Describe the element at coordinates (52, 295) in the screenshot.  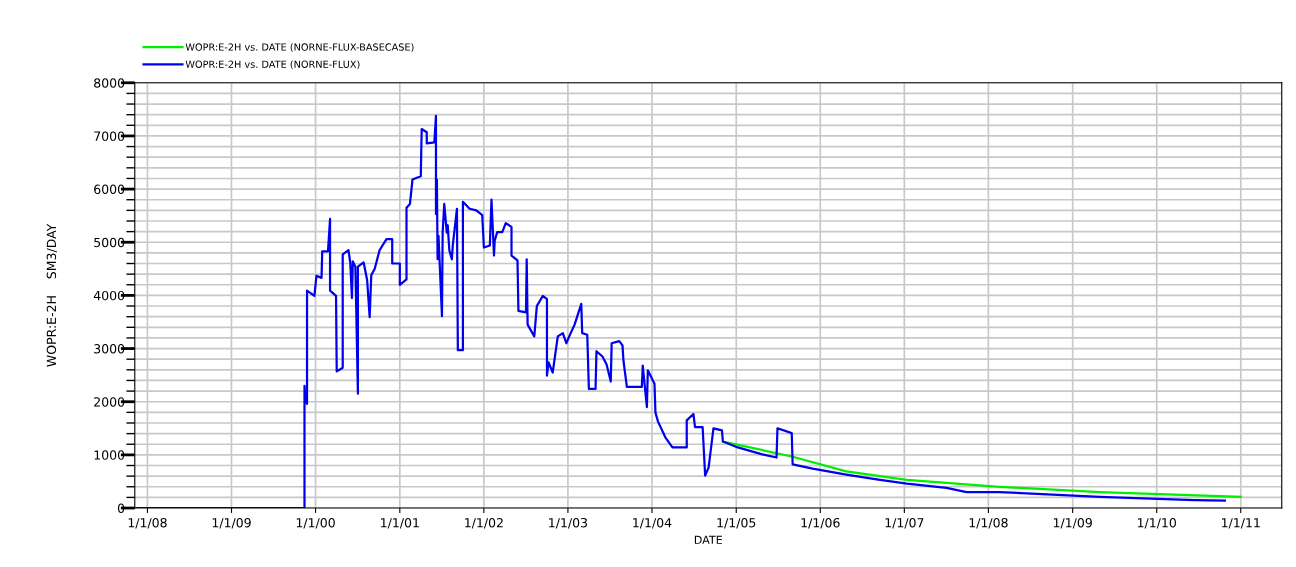
I see `y-axis-title: WOPR:E-2H SM3/DAY` at that location.